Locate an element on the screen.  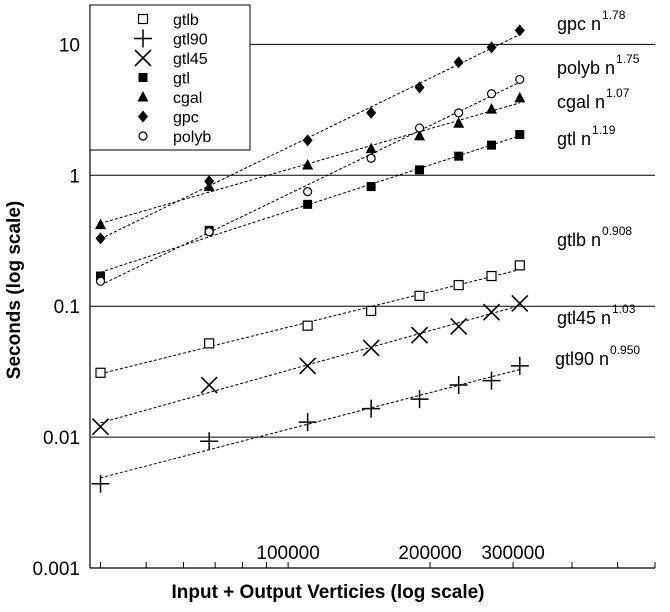
annotation-polyb: polyb n1.75 is located at coordinates (598, 65).